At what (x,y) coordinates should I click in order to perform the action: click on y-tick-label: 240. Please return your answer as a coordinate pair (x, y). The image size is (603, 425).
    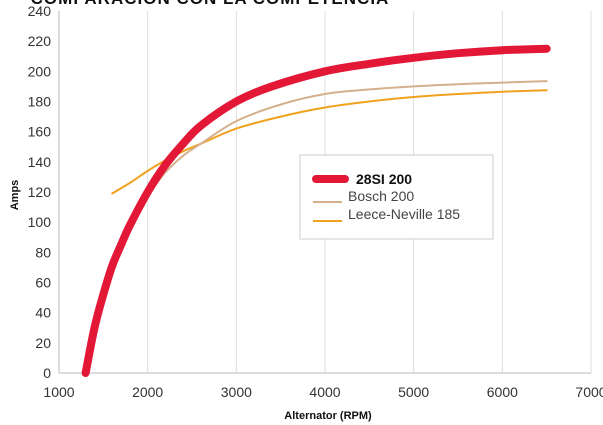
    Looking at the image, I should click on (40, 11).